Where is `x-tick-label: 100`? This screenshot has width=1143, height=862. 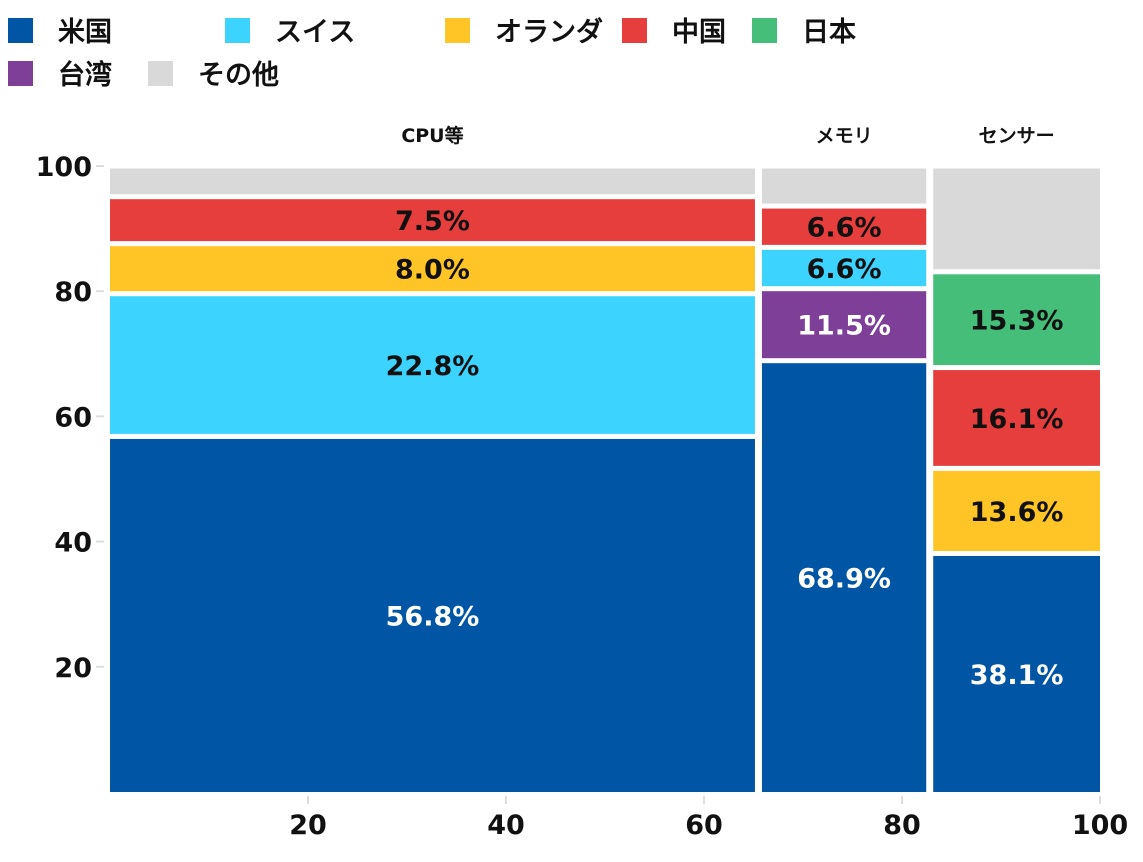
x-tick-label: 100 is located at coordinates (1100, 825).